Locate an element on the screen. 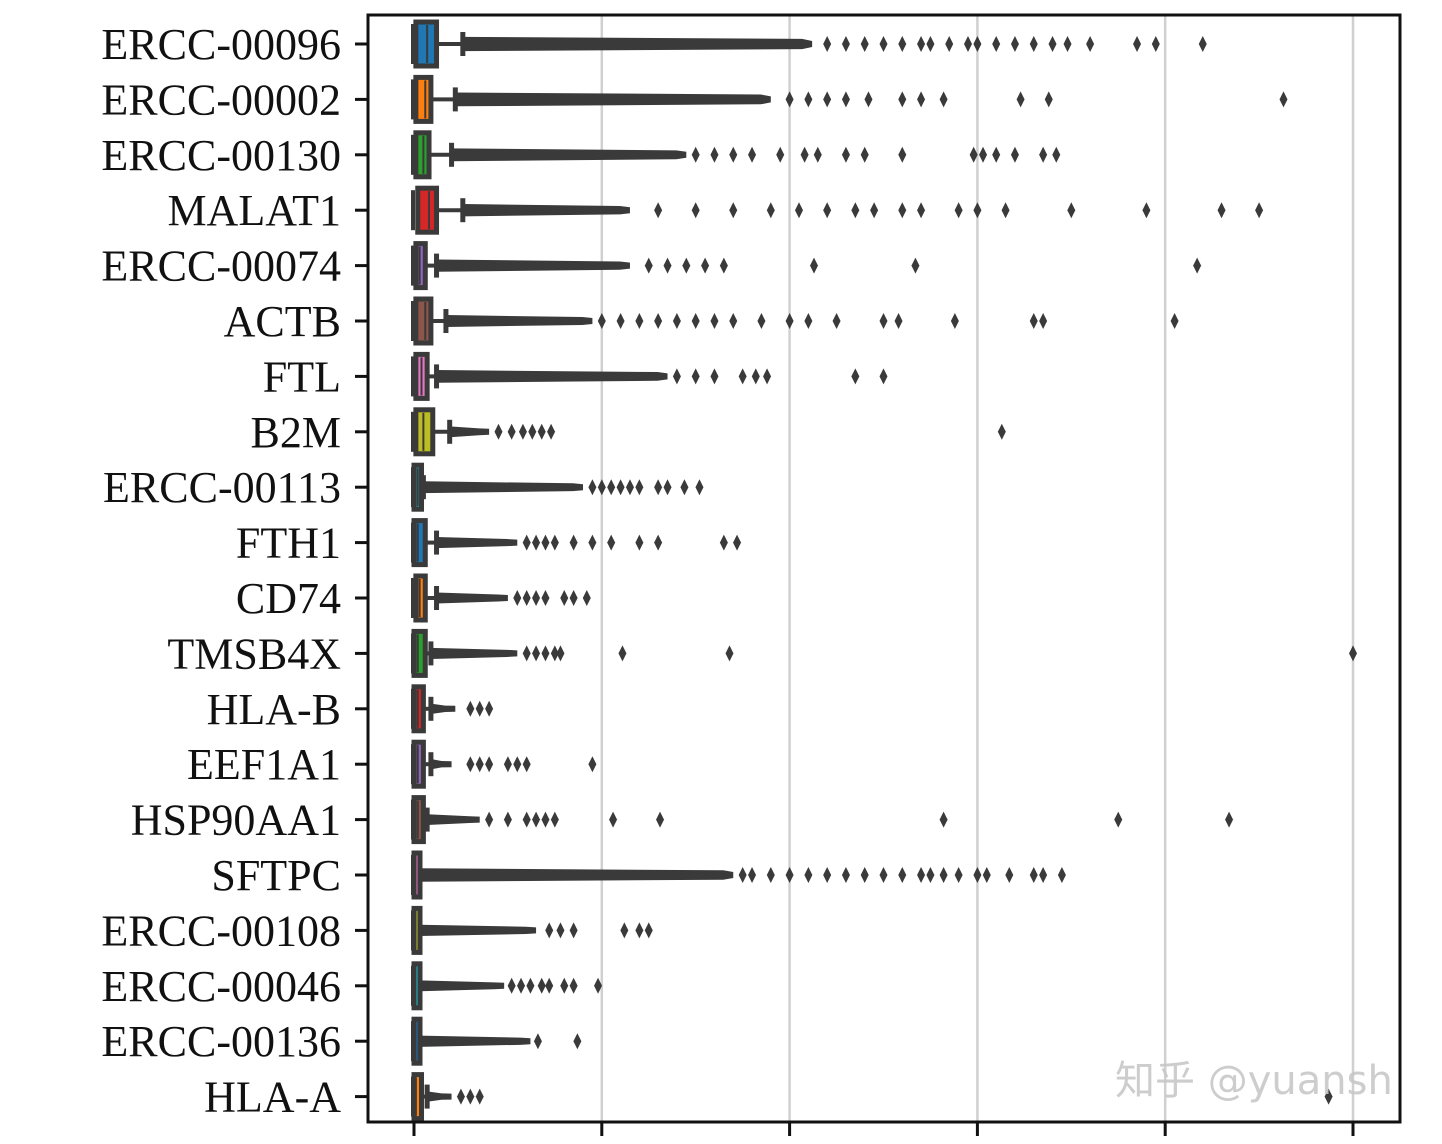 This screenshot has width=1442, height=1144. y-tick-label: ERCC-00113 is located at coordinates (222, 487).